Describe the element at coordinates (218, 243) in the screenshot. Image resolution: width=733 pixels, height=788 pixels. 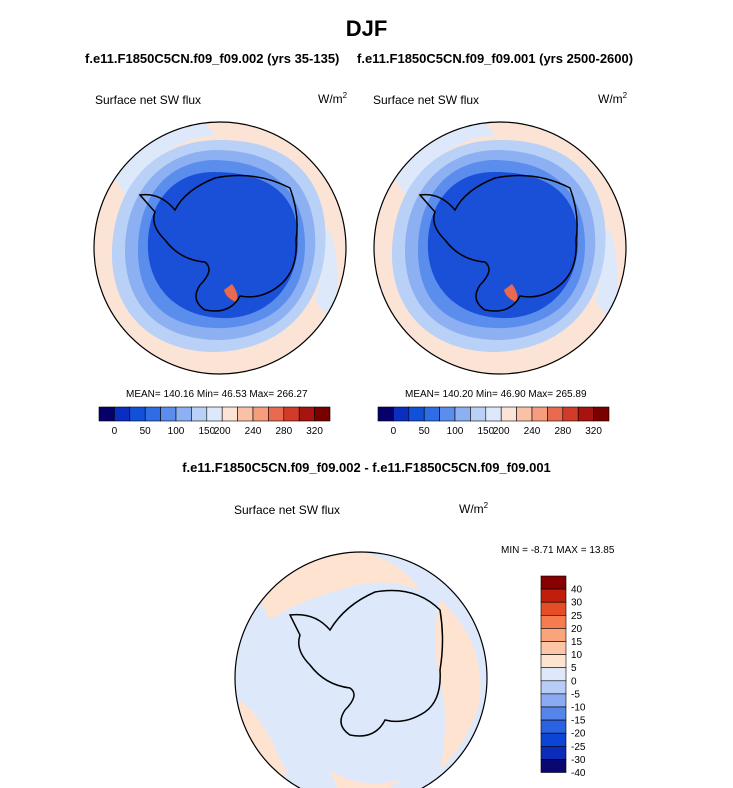
I see `left-coastline` at that location.